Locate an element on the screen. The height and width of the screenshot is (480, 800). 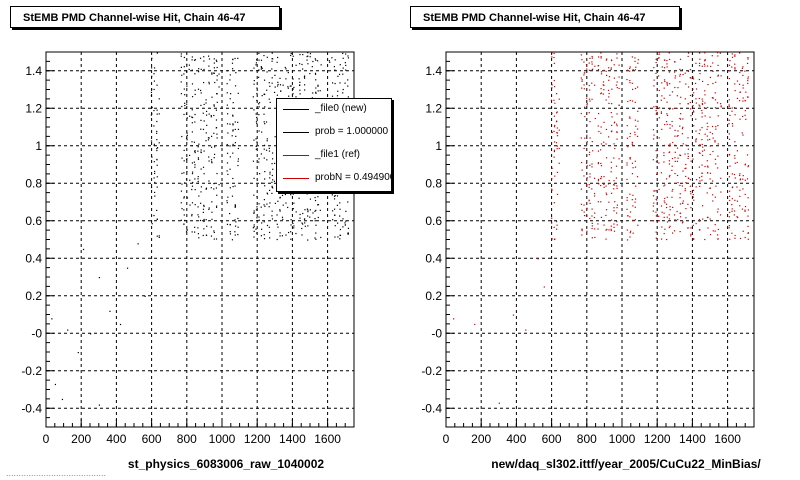
y-tick-label: -0.4 is located at coordinates (431, 408).